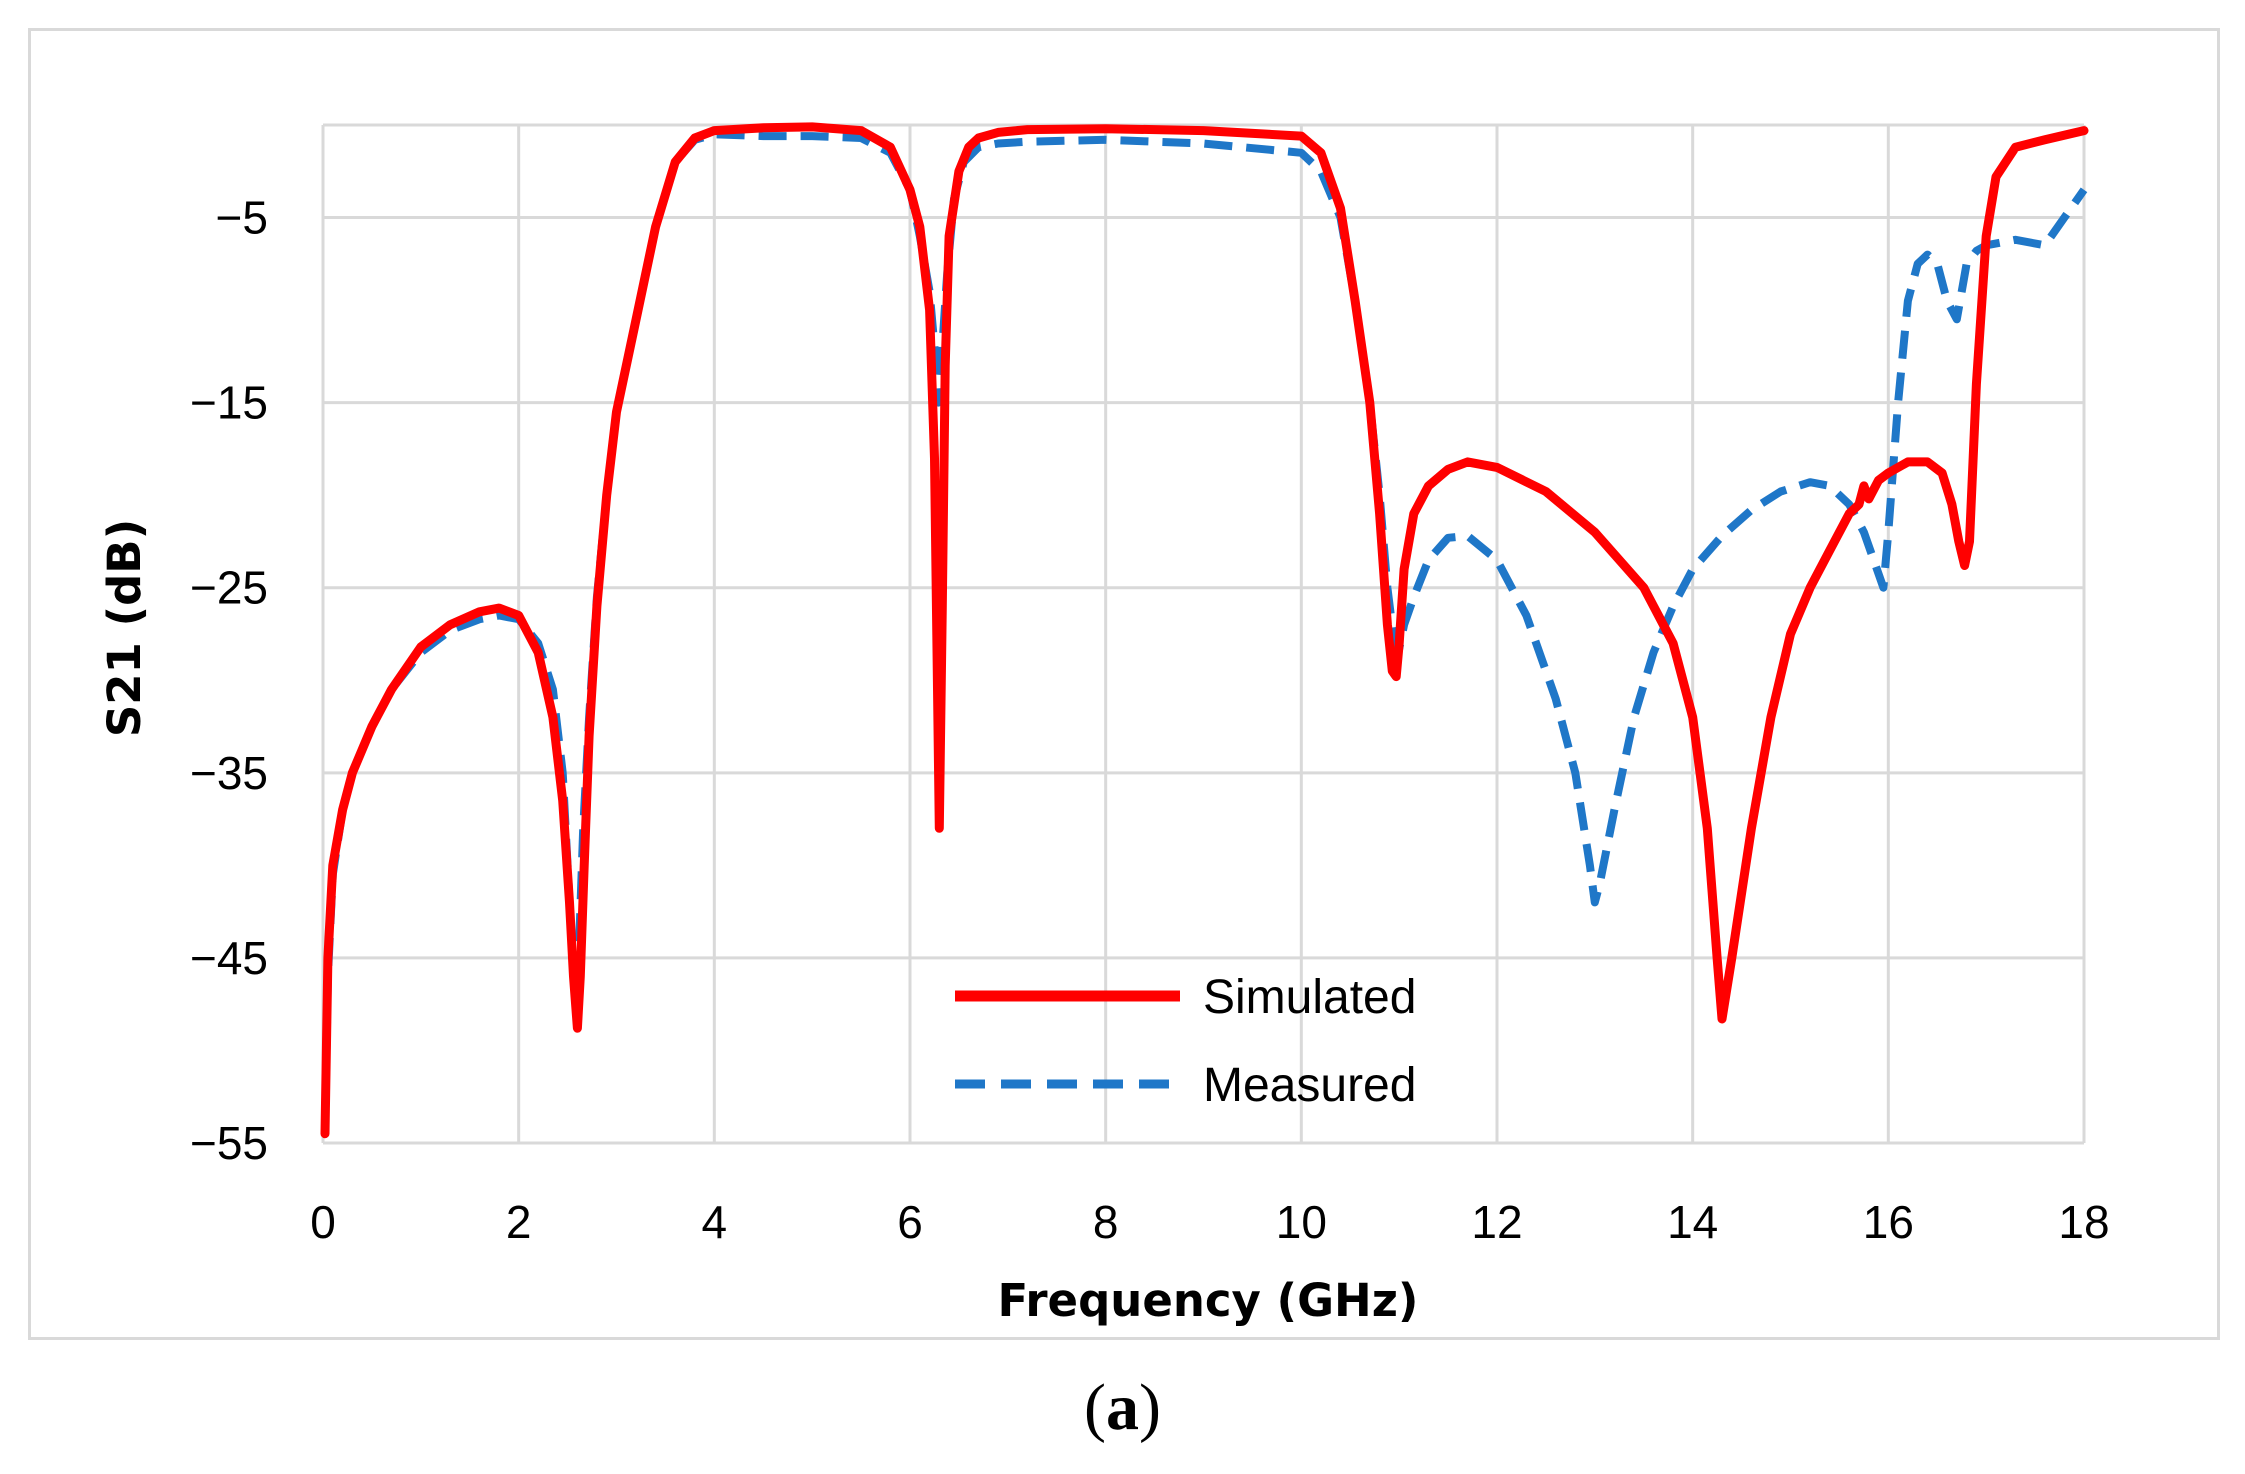  What do you see at coordinates (124, 628) in the screenshot?
I see `y-axis-title: S21 (dB)` at bounding box center [124, 628].